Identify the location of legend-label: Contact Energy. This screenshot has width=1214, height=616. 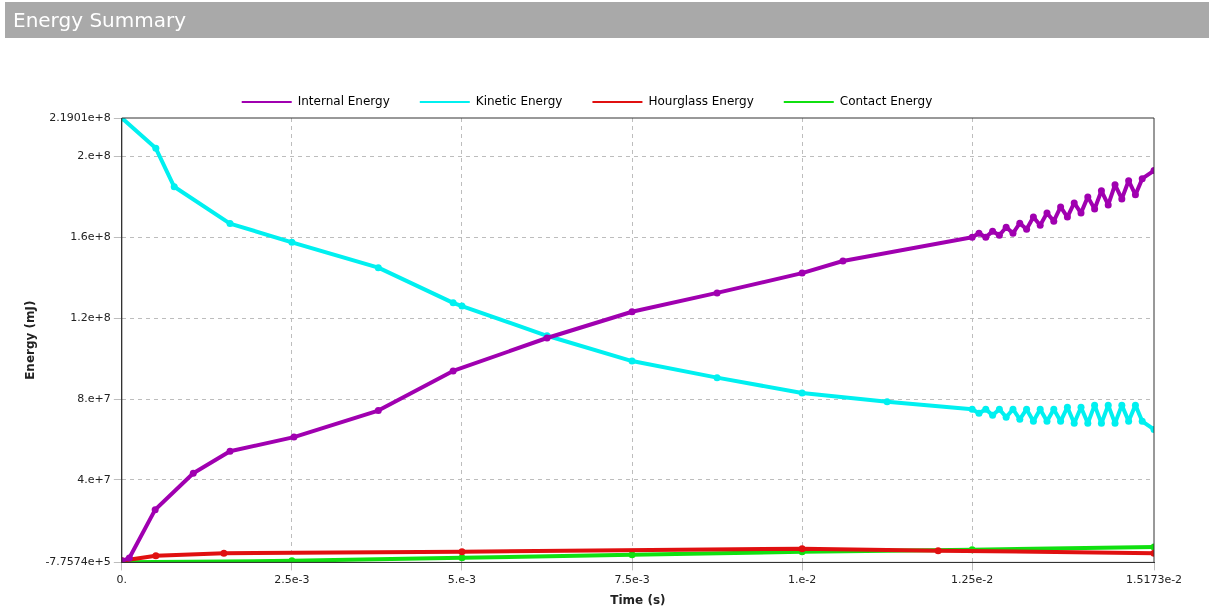
(886, 101).